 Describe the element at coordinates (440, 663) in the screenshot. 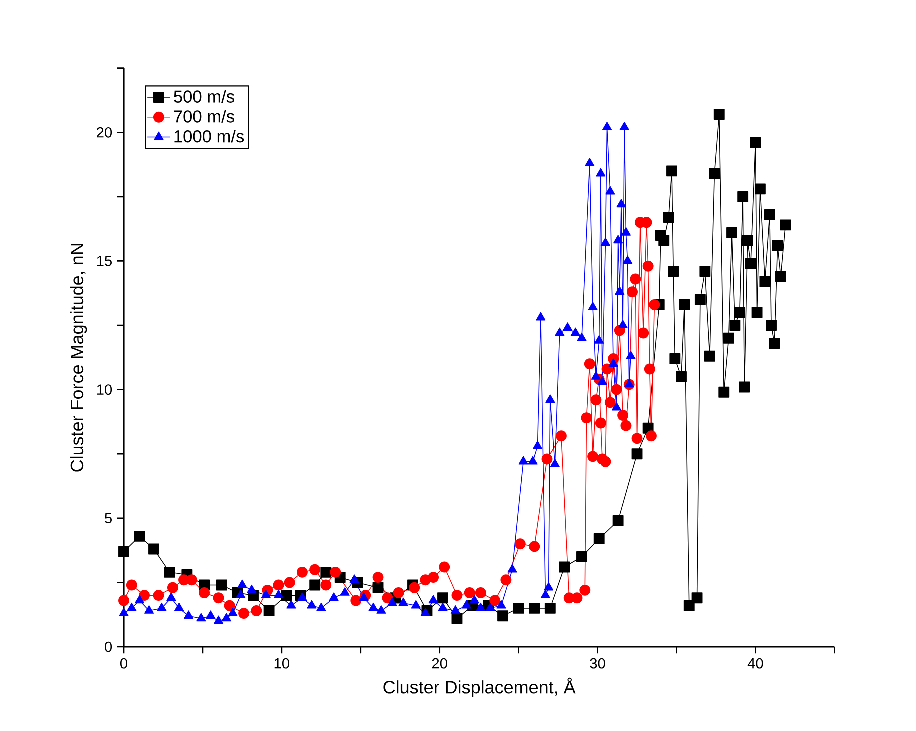

I see `x-tick-label: 20` at that location.